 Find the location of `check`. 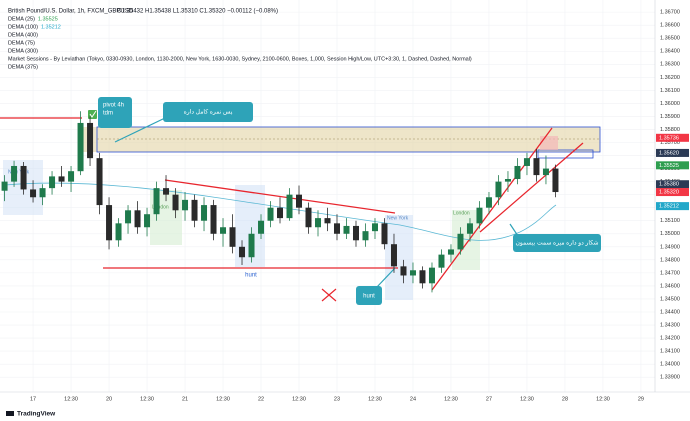

check is located at coordinates (93, 114).